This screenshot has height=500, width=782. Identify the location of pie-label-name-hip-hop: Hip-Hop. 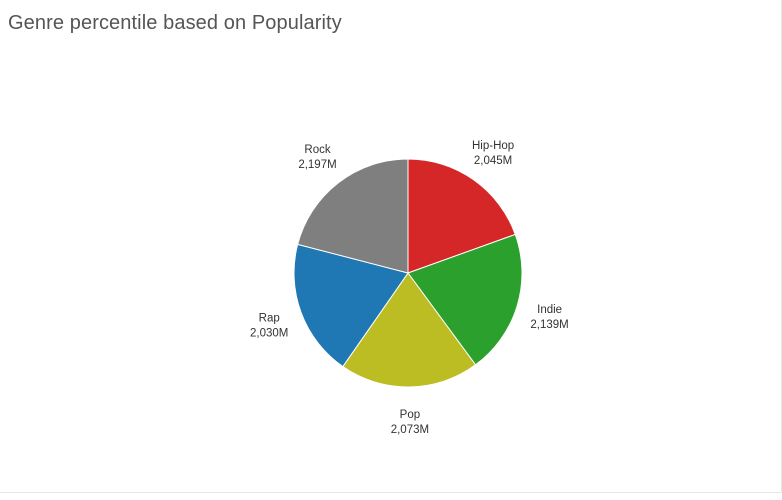
(493, 146).